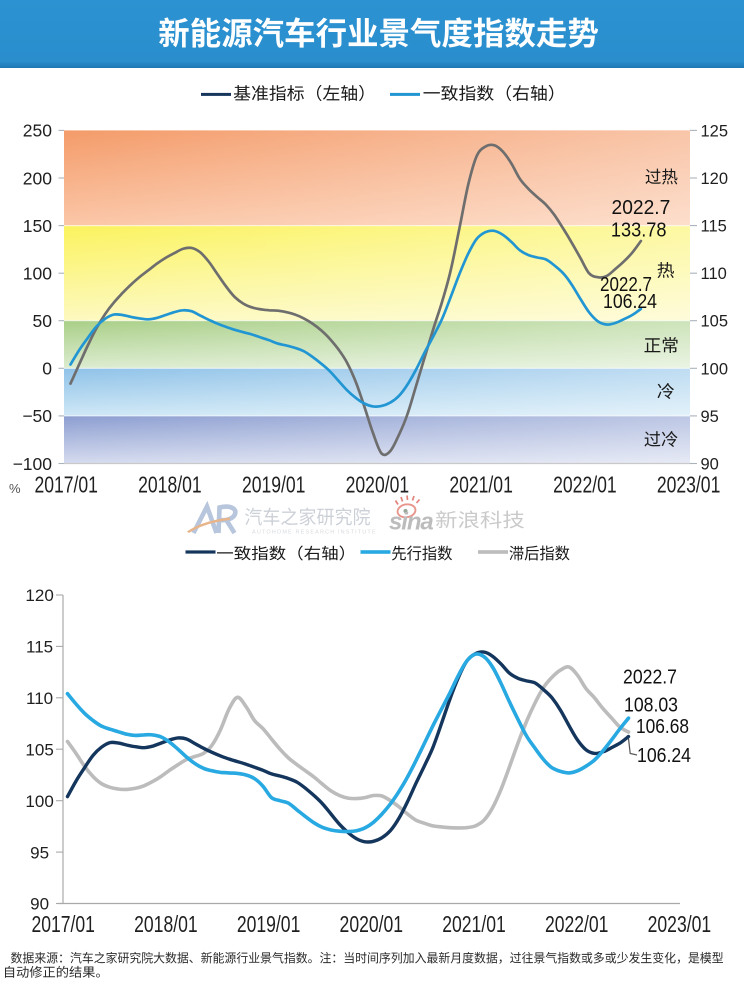  Describe the element at coordinates (47, 369) in the screenshot. I see `svg-text: 0` at that location.